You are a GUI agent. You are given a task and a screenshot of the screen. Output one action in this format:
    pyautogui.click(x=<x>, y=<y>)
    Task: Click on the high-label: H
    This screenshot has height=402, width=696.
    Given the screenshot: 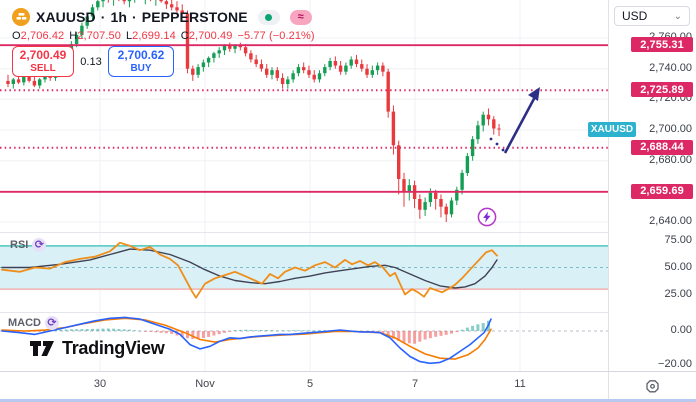 What is the action you would take?
    pyautogui.click(x=73, y=36)
    